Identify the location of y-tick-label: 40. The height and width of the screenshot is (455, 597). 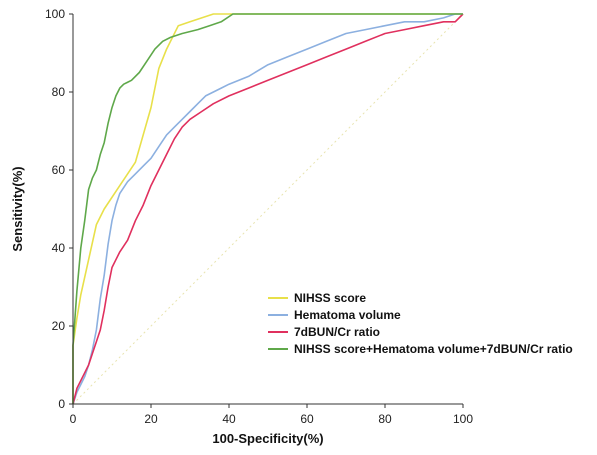
(59, 248).